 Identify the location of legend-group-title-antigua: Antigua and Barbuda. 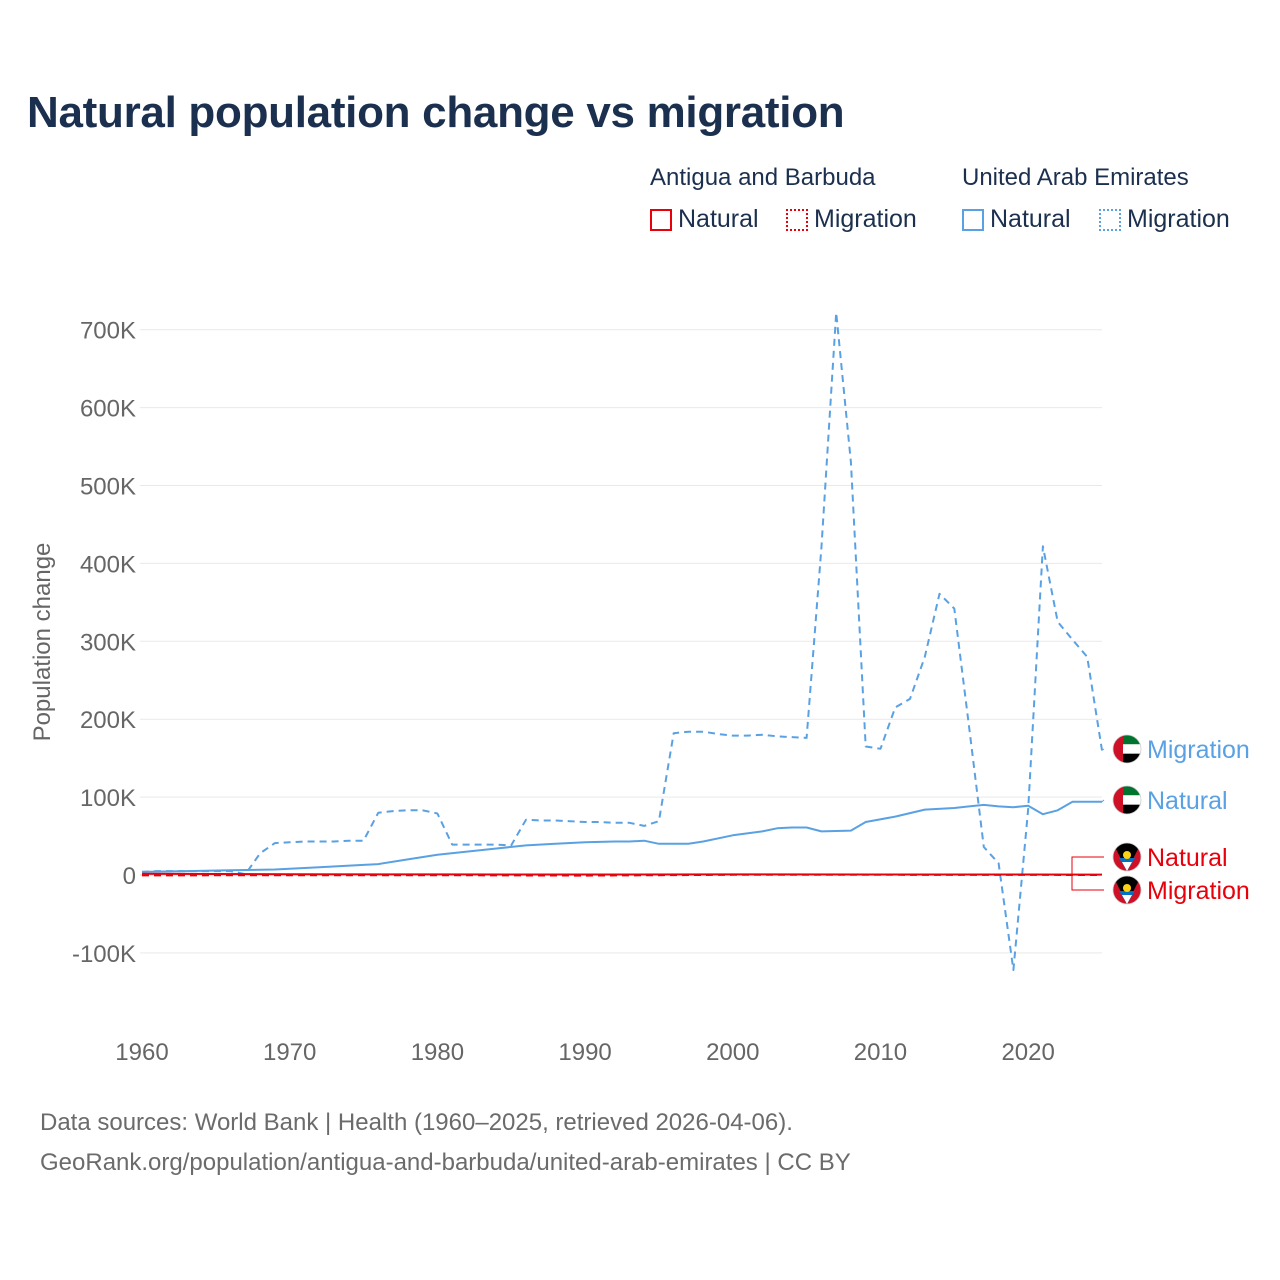
(763, 177).